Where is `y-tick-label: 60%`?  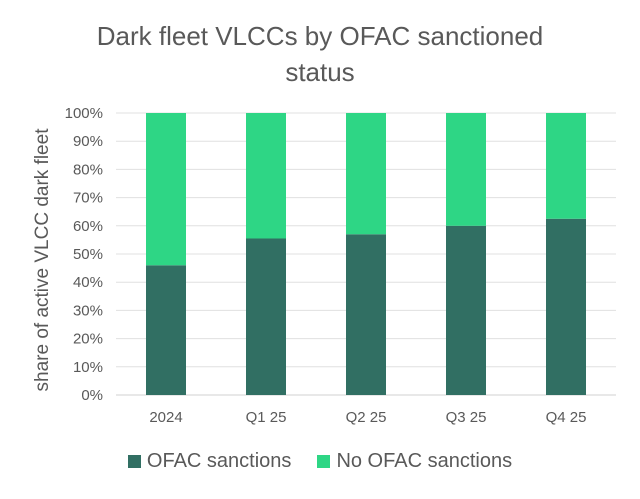
y-tick-label: 60% is located at coordinates (88, 226).